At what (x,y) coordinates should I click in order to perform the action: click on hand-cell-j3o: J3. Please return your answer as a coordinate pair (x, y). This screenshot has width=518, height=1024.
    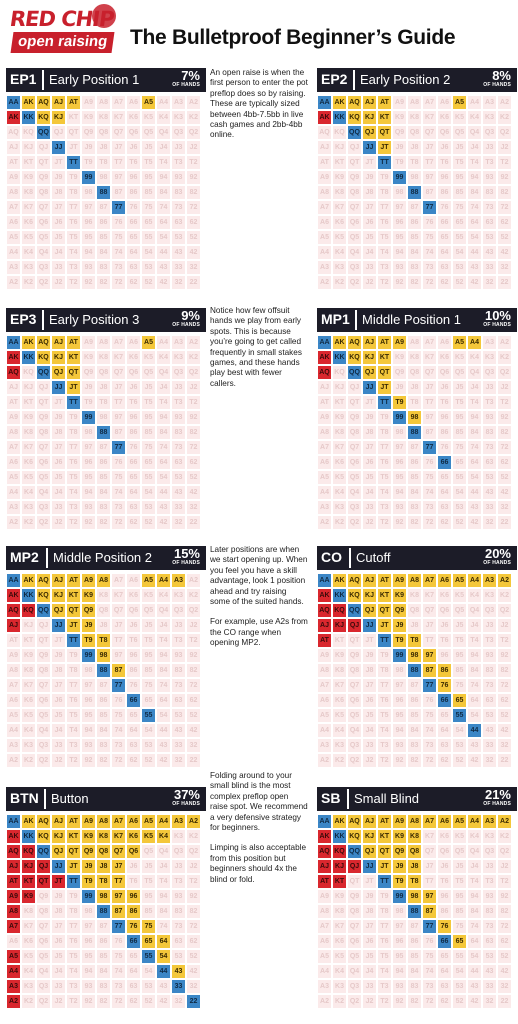
    Looking at the image, I should click on (58, 507).